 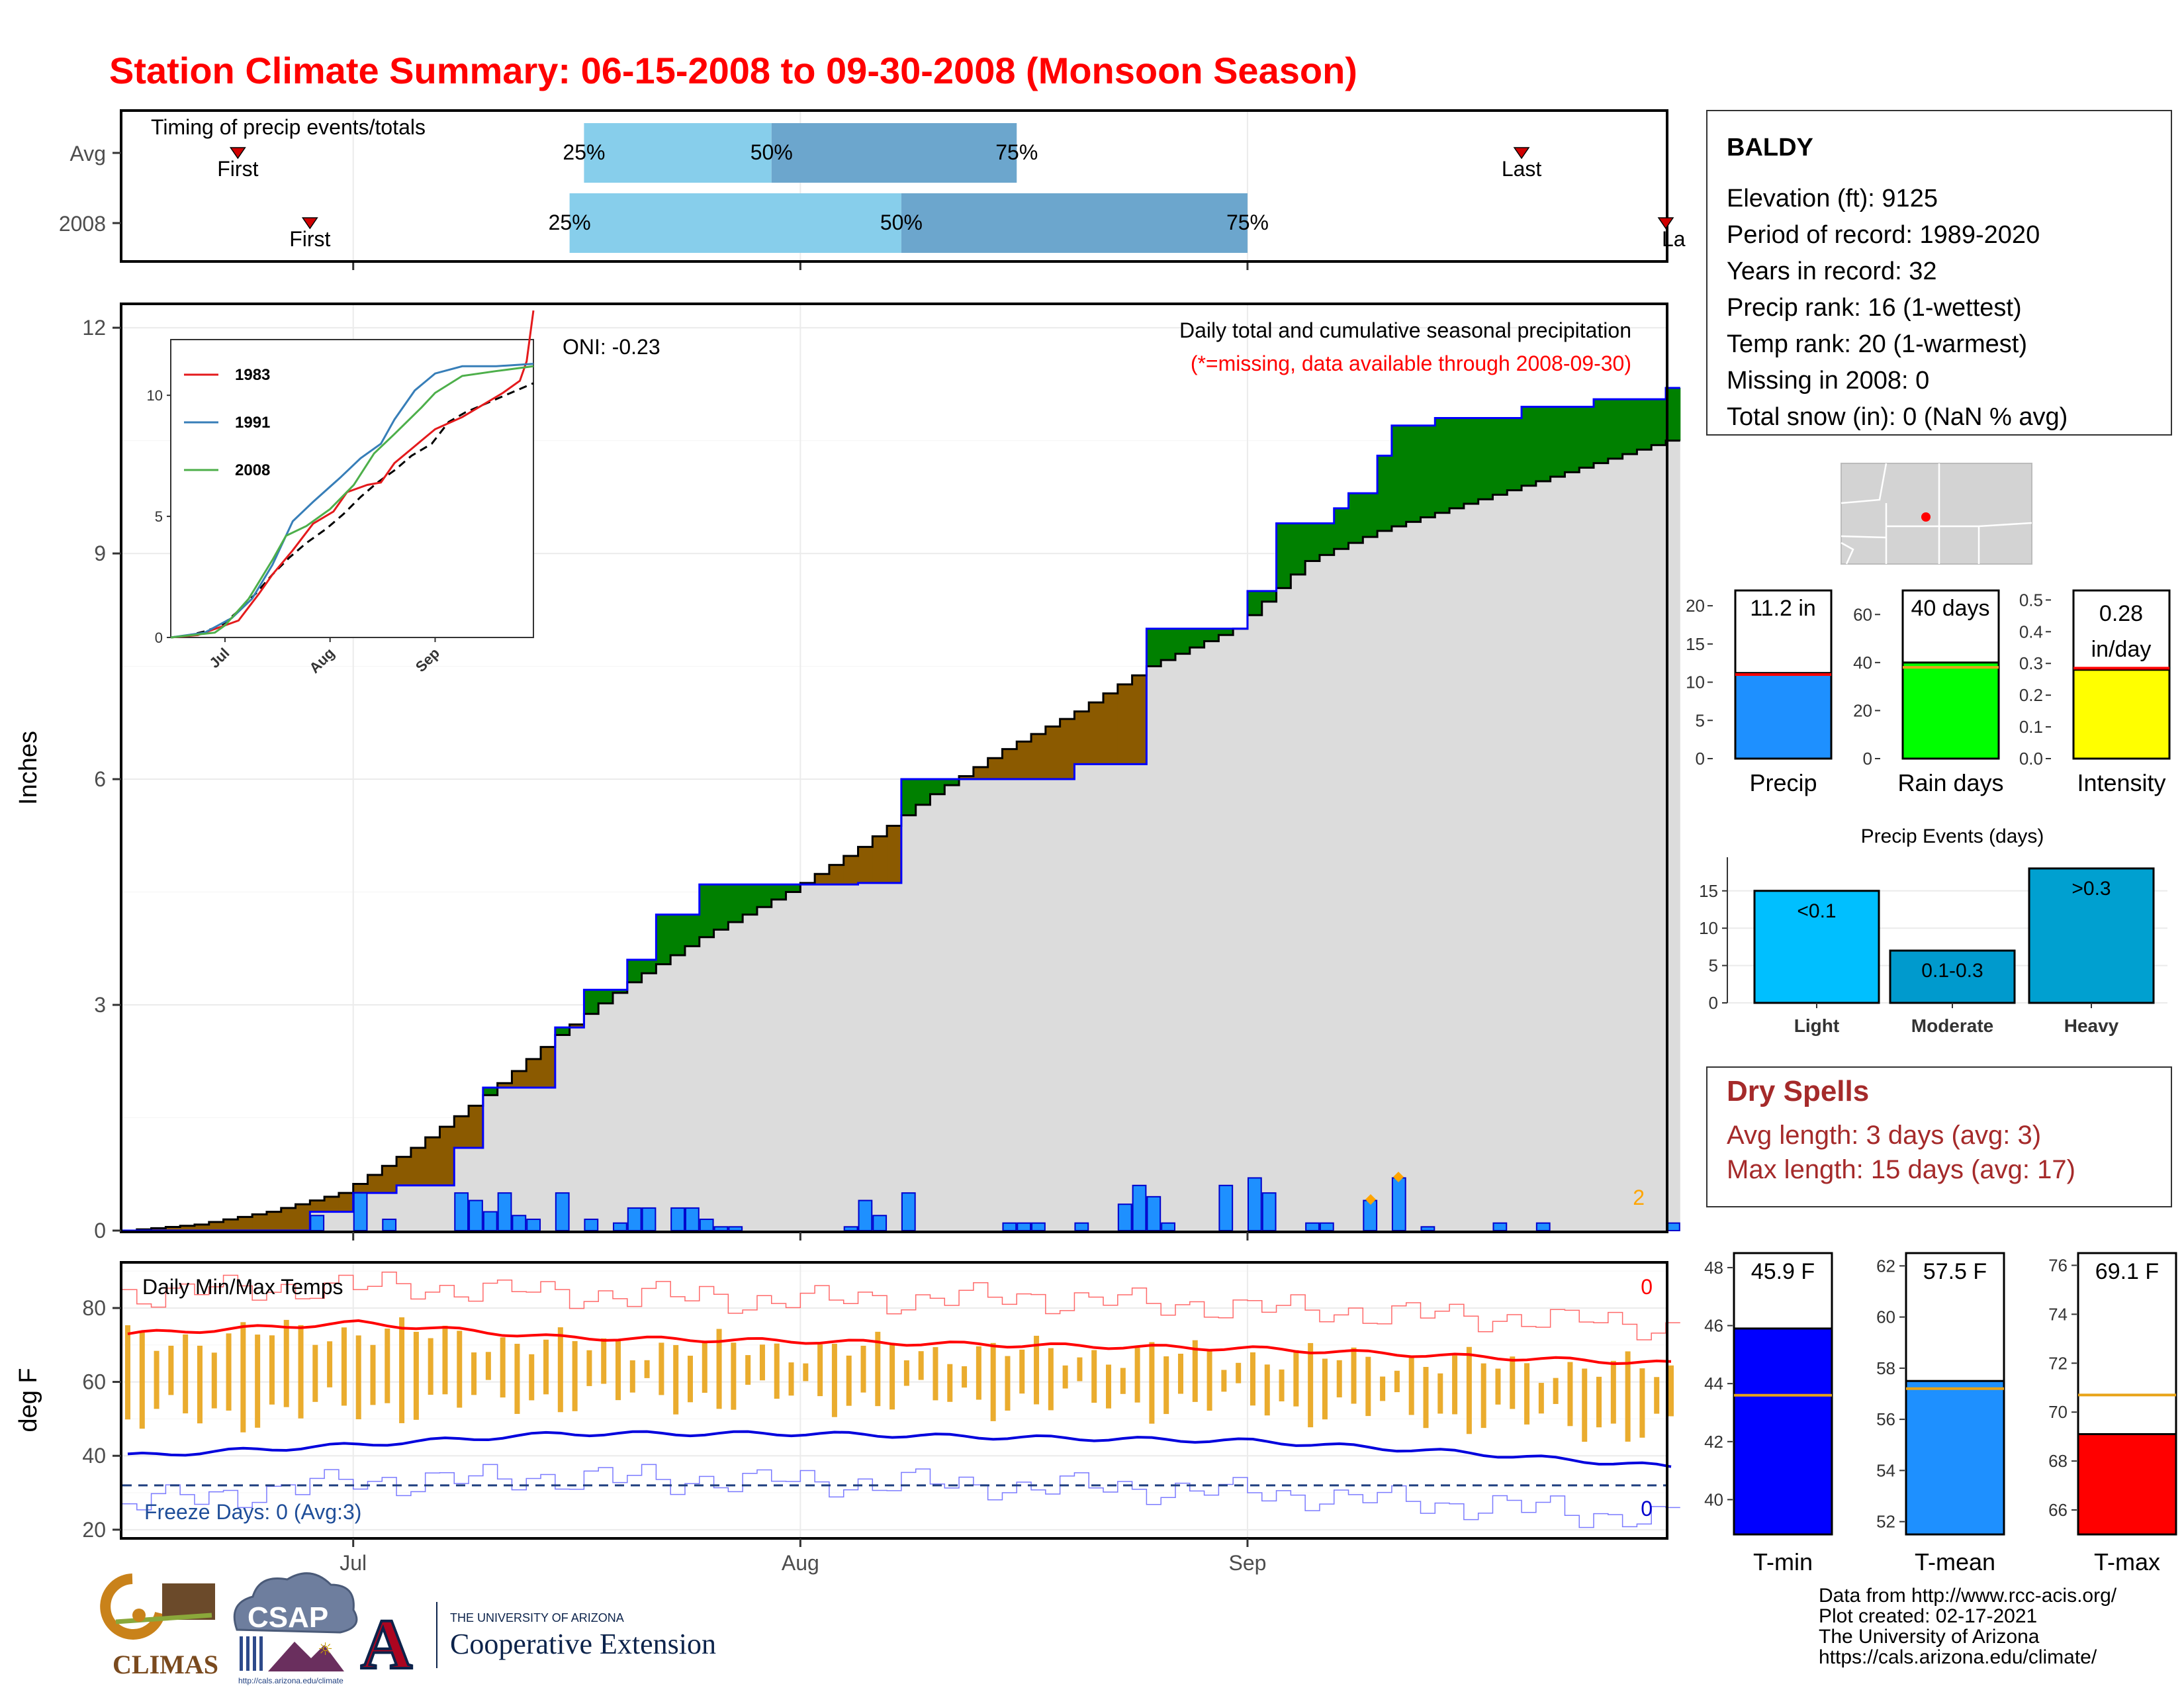 What do you see at coordinates (1783, 782) in the screenshot?
I see `precip-label: Precip` at bounding box center [1783, 782].